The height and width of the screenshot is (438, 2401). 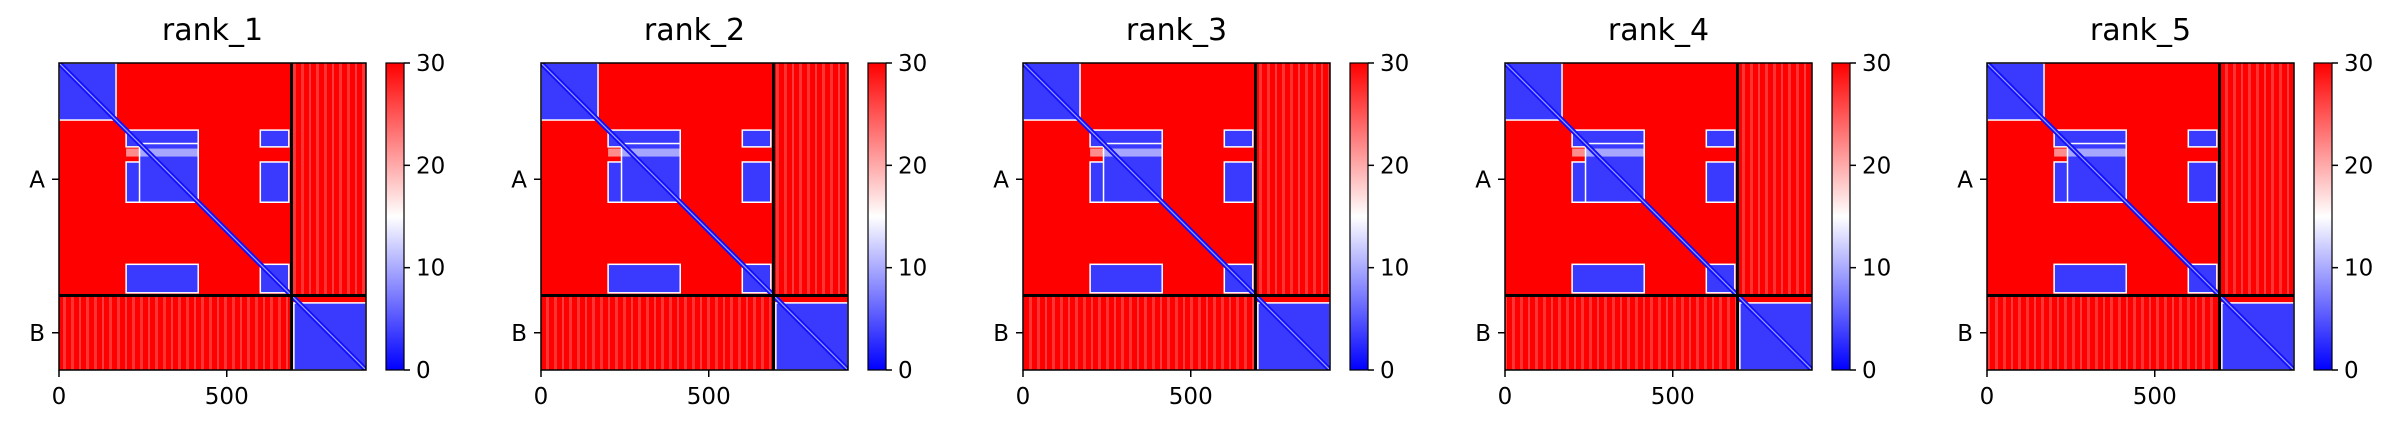 I want to click on panel-title: rank_2, so click(x=694, y=30).